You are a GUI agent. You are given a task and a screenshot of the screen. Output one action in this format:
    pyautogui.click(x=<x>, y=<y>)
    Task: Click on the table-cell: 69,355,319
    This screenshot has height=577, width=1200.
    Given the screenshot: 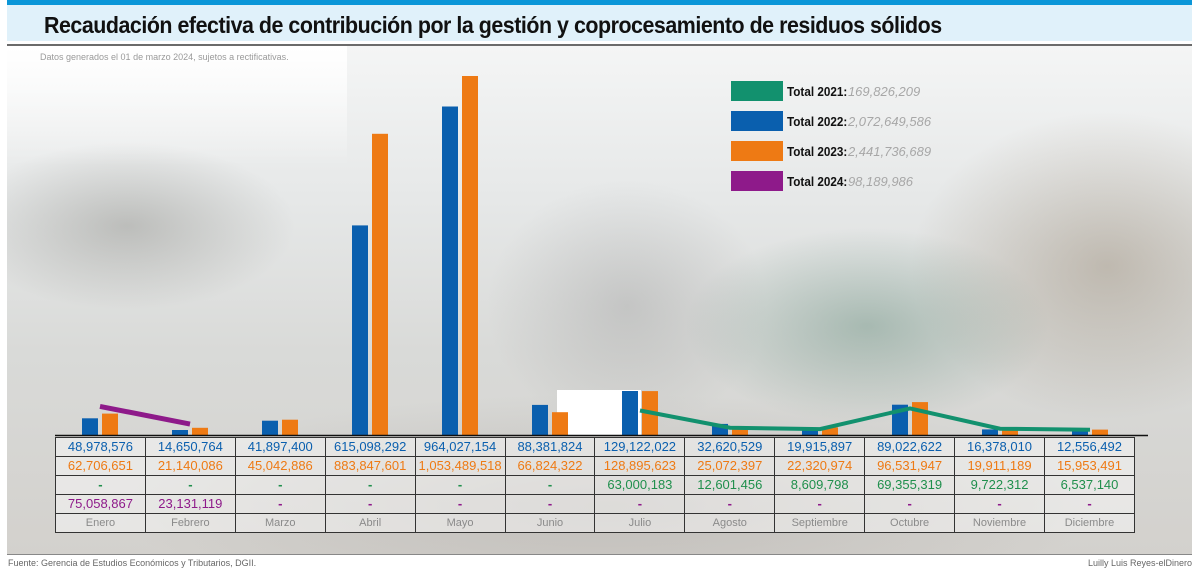 What is the action you would take?
    pyautogui.click(x=910, y=485)
    